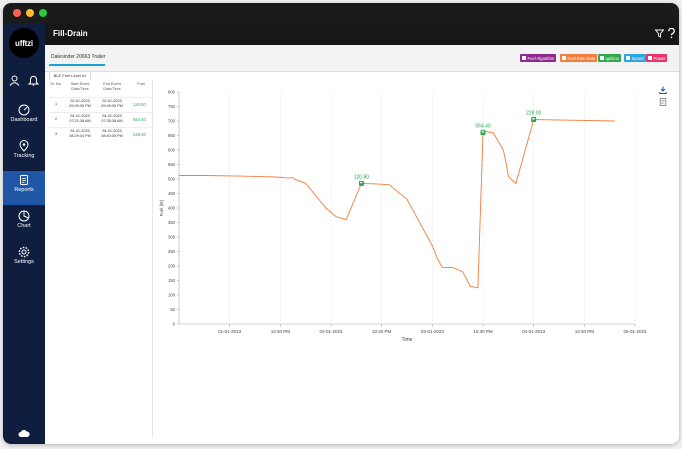 This screenshot has width=682, height=449. I want to click on legend-item-fuel-raw-data: Fuel Raw Data, so click(579, 58).